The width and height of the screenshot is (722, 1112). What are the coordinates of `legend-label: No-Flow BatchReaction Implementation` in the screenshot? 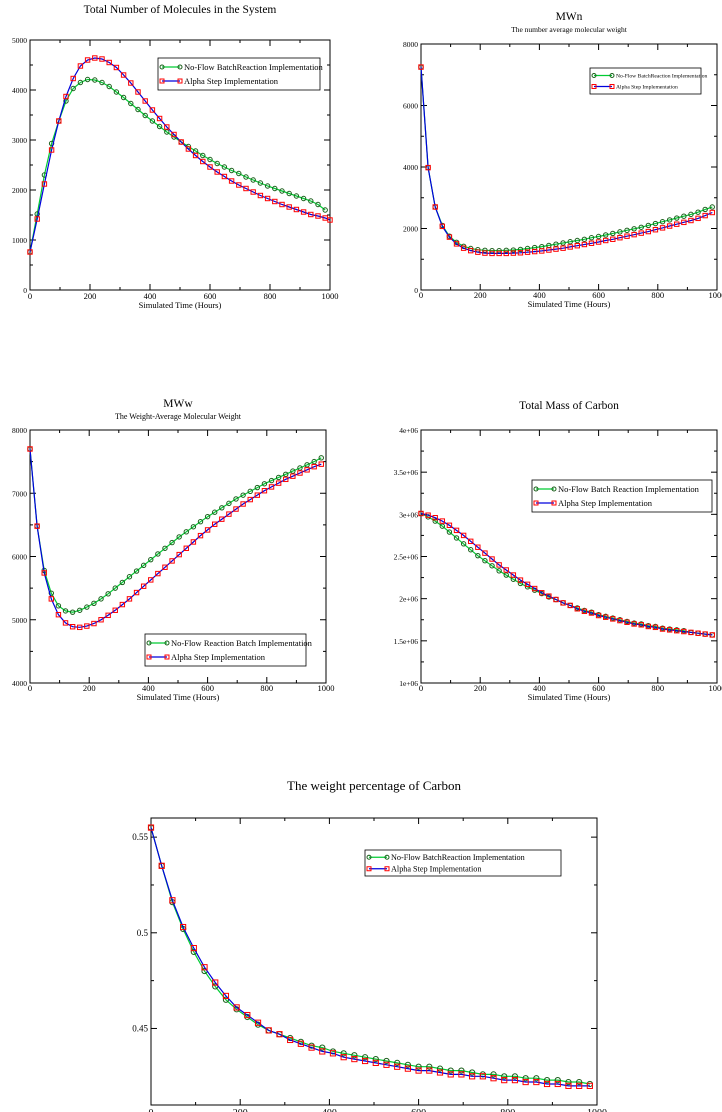 It's located at (254, 67).